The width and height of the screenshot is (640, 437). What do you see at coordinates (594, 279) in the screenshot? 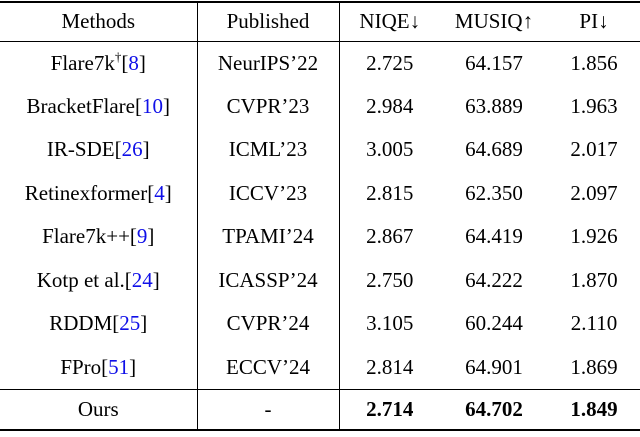
I see `pi-cell: 1.870` at bounding box center [594, 279].